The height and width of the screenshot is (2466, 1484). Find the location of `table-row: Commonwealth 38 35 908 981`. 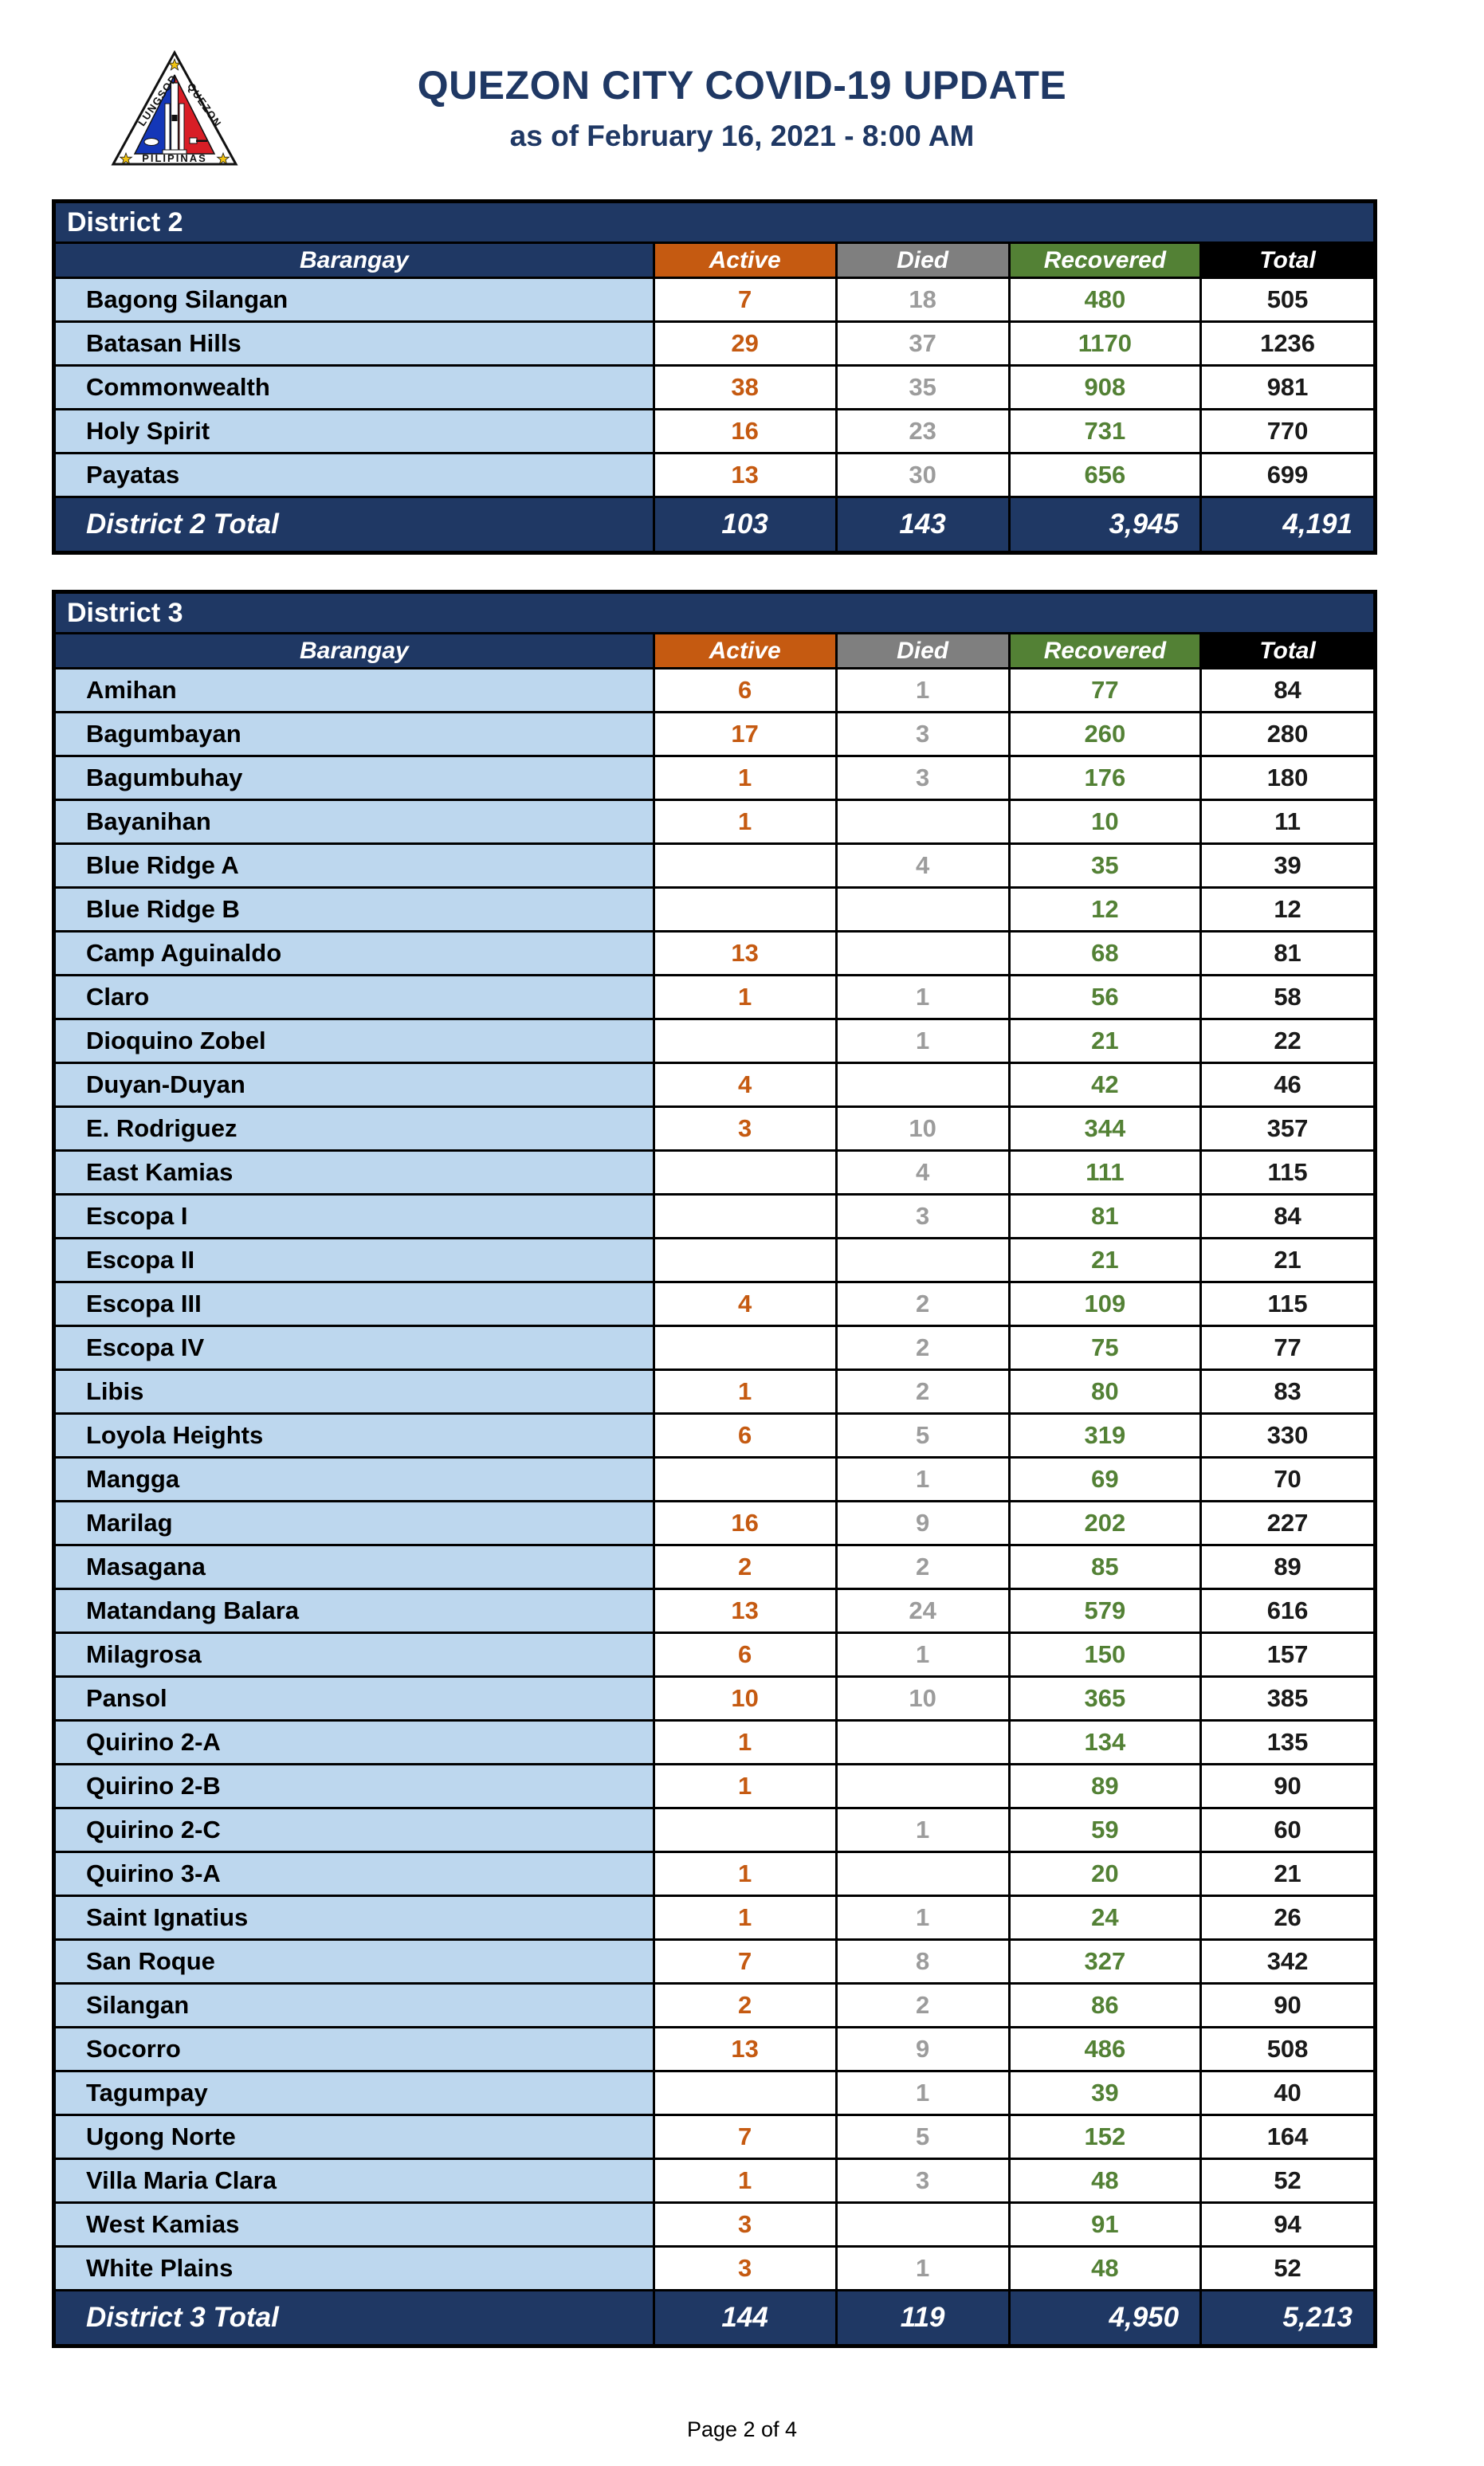

table-row: Commonwealth 38 35 908 981 is located at coordinates (714, 387).